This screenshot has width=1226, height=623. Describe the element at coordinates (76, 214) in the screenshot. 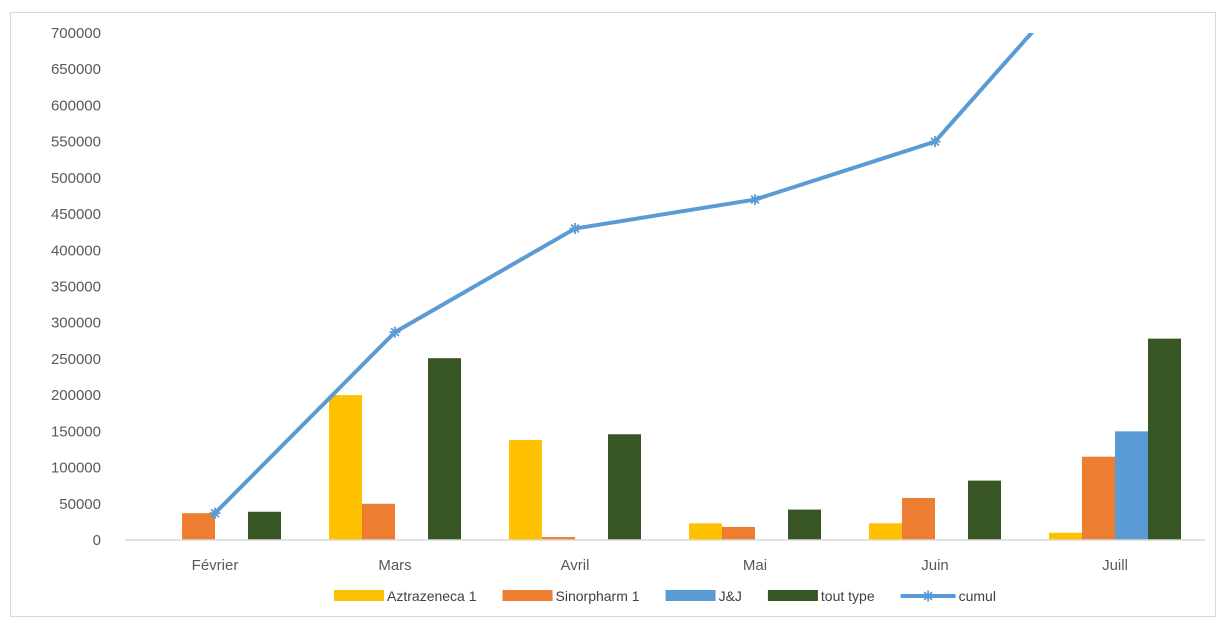

I see `y-tick-label: 450000` at that location.